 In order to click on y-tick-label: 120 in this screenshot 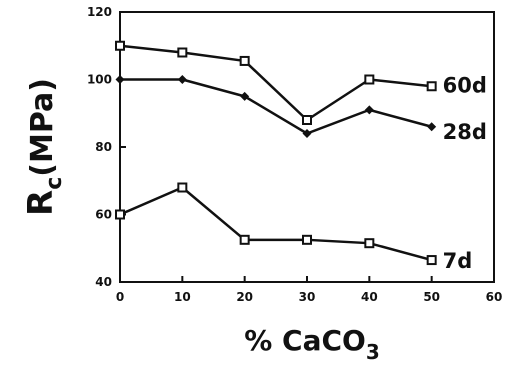, I will do `click(99, 12)`.